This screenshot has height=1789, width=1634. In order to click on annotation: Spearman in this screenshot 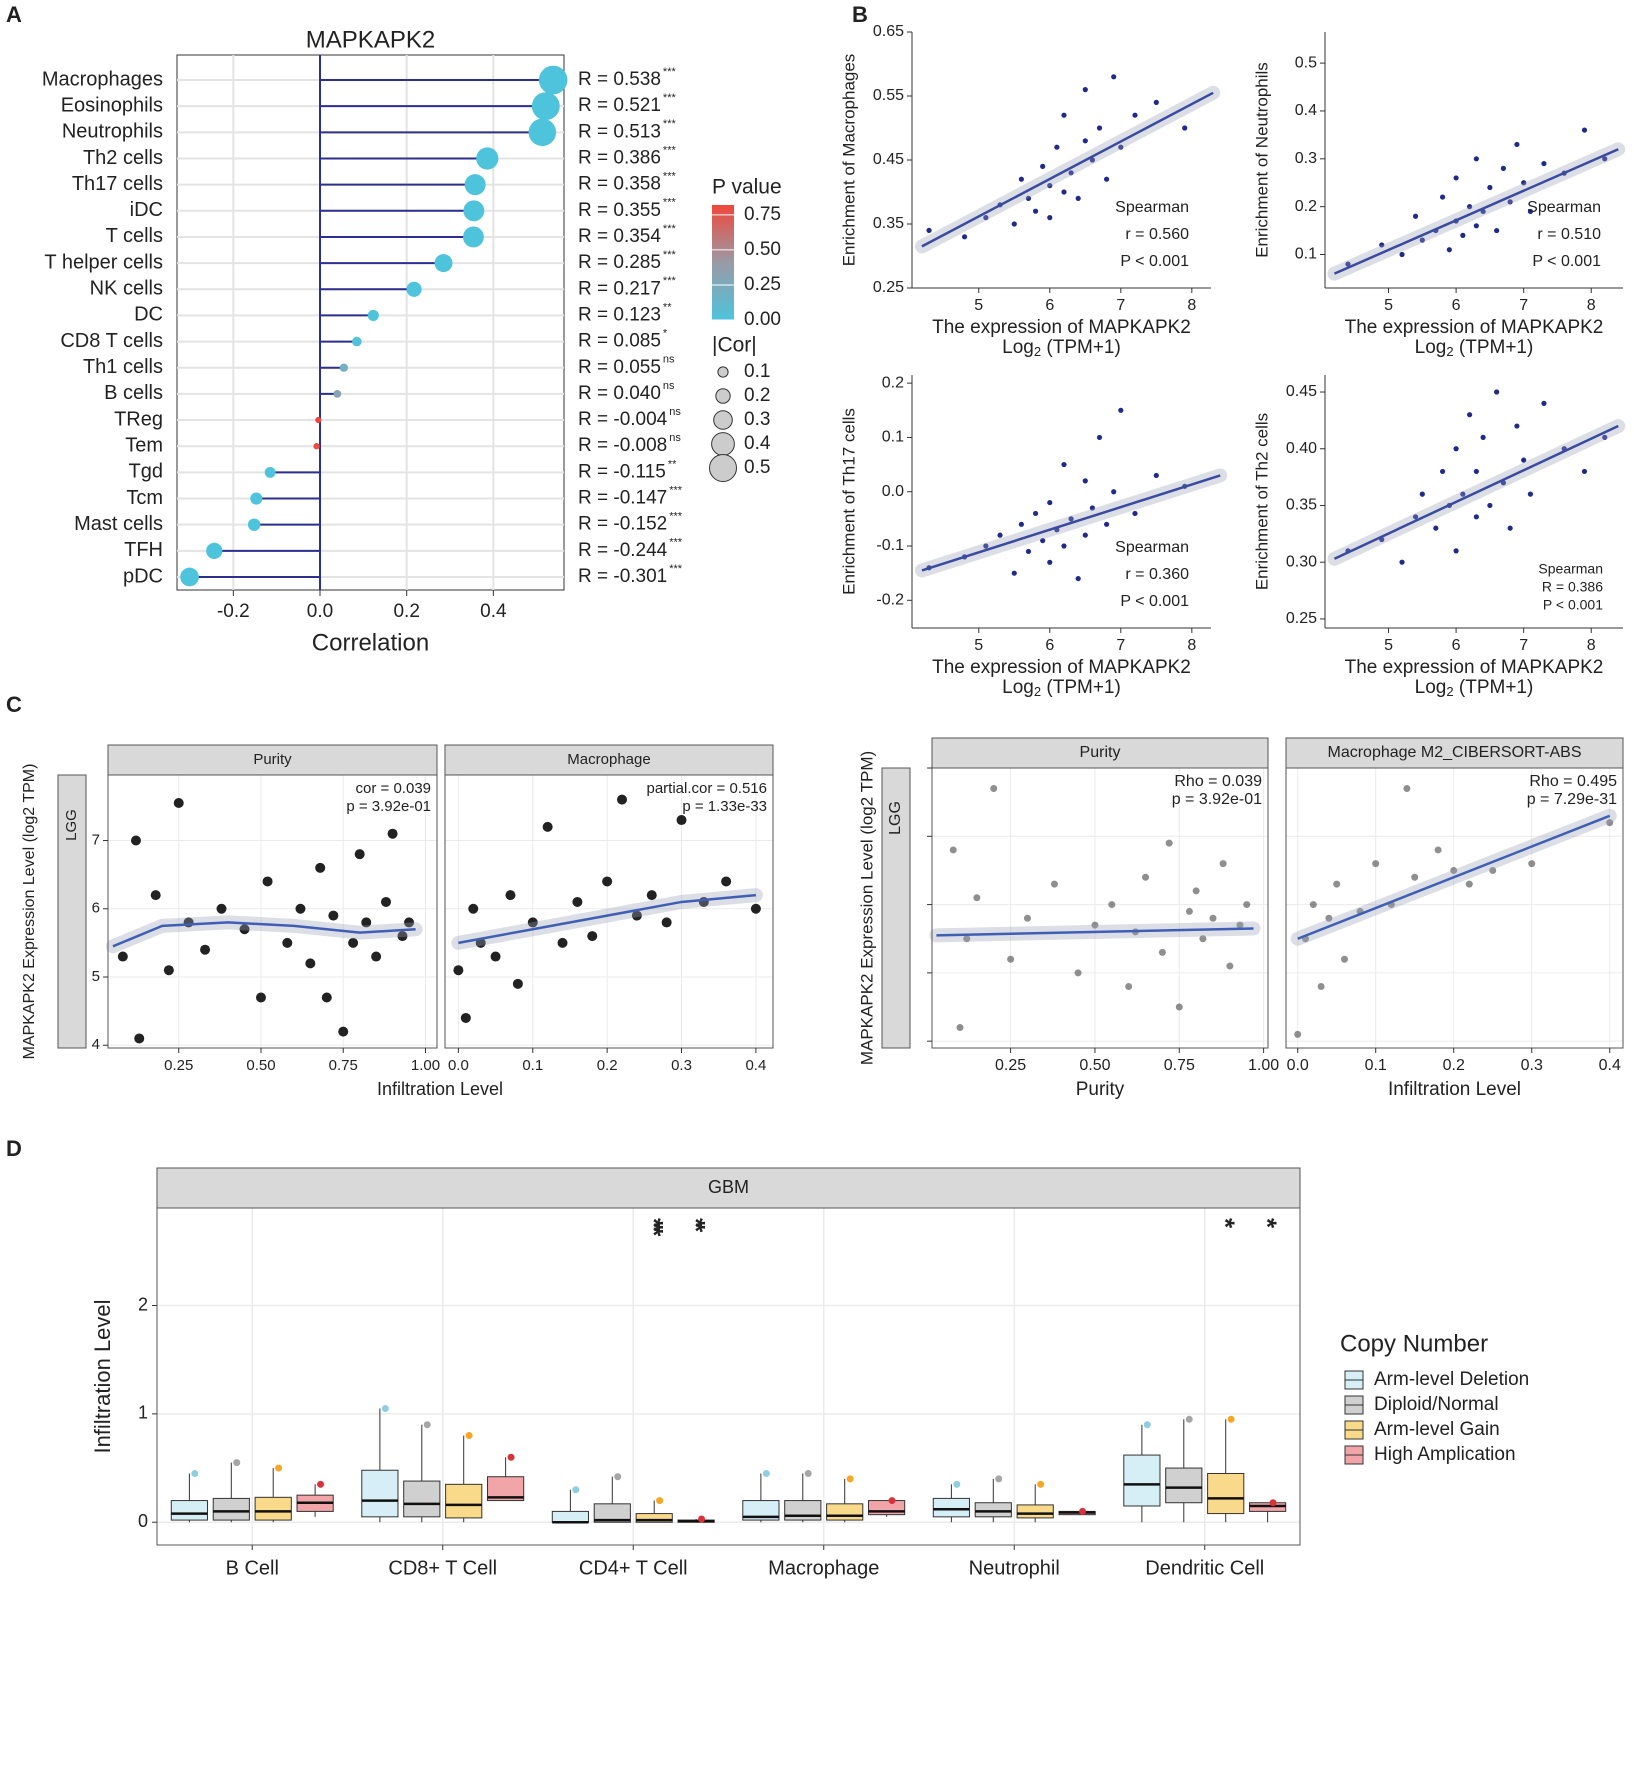, I will do `click(1564, 207)`.